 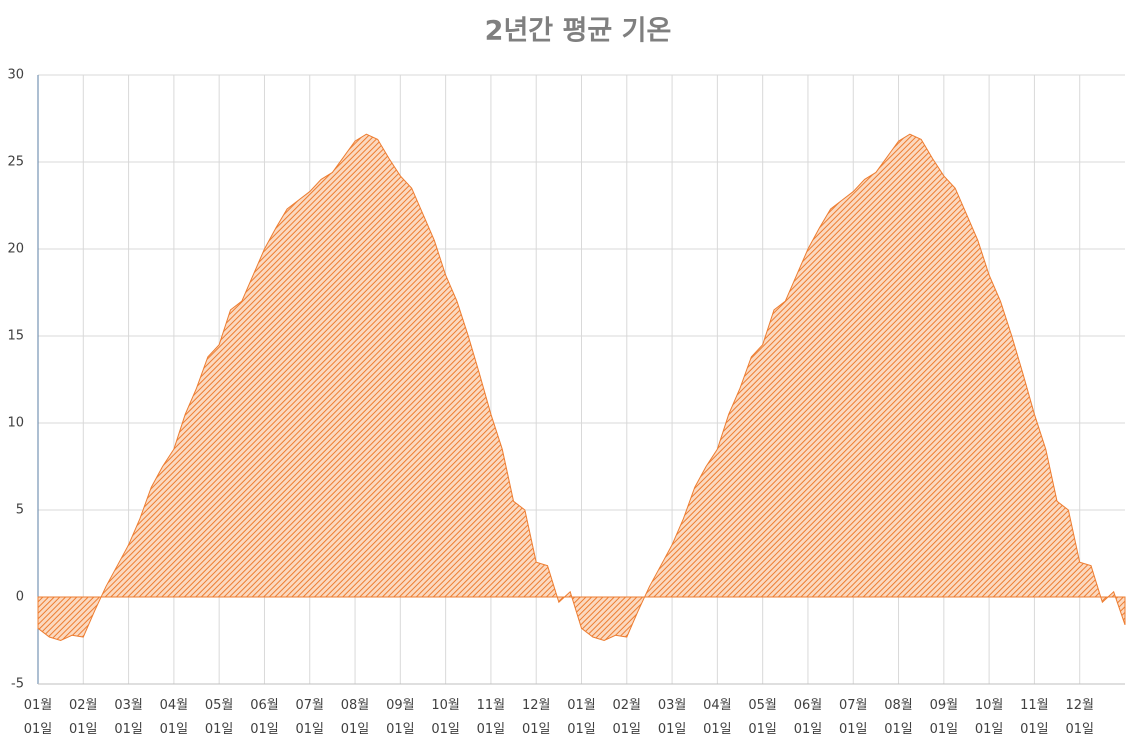 What do you see at coordinates (15, 423) in the screenshot?
I see `y-tick-label: 10` at bounding box center [15, 423].